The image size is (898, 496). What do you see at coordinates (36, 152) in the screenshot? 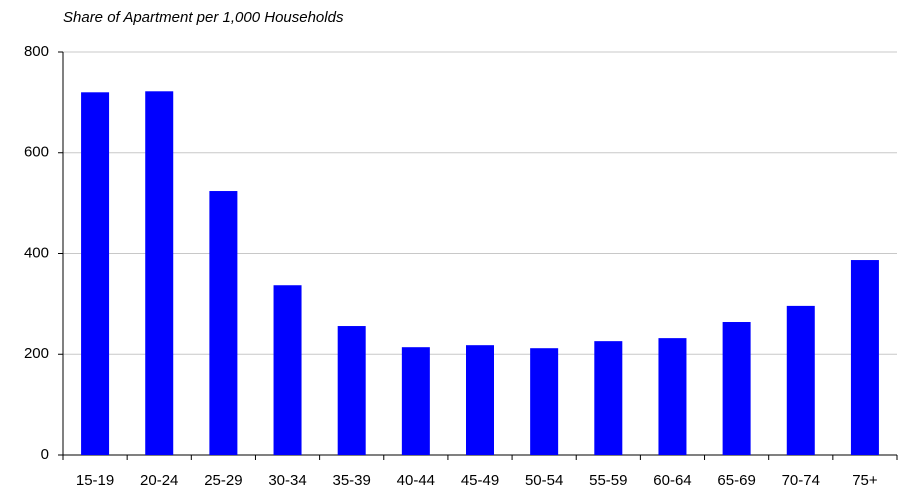
I see `y-tick-label: 600` at bounding box center [36, 152].